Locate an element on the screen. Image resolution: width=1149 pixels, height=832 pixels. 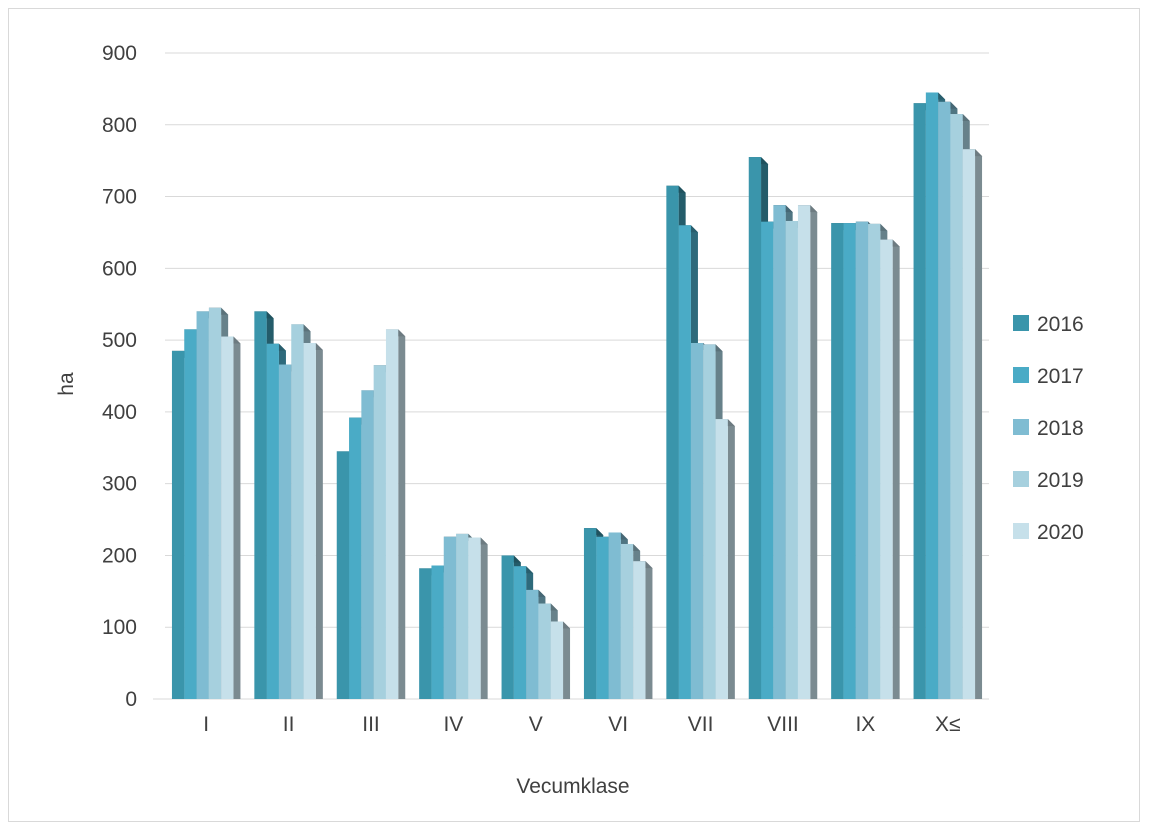
bar-2020-IV is located at coordinates (478, 618).